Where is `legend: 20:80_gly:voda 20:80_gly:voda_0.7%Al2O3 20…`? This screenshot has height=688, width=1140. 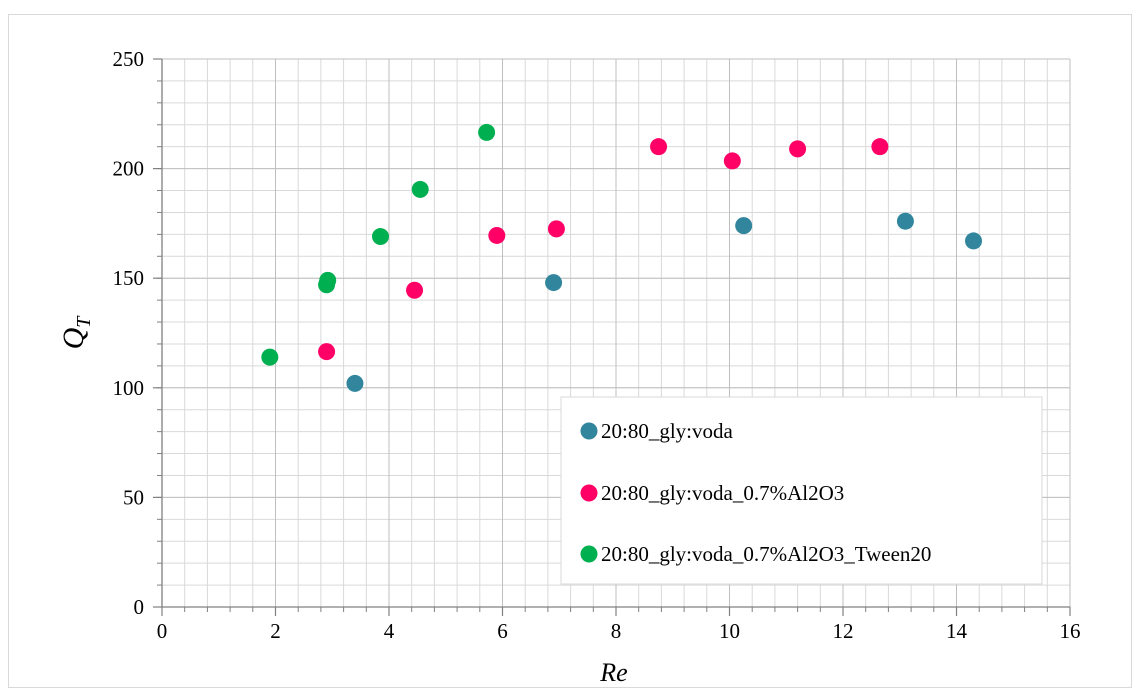
legend: 20:80_gly:voda 20:80_gly:voda_0.7%Al2O3 20… is located at coordinates (801, 490).